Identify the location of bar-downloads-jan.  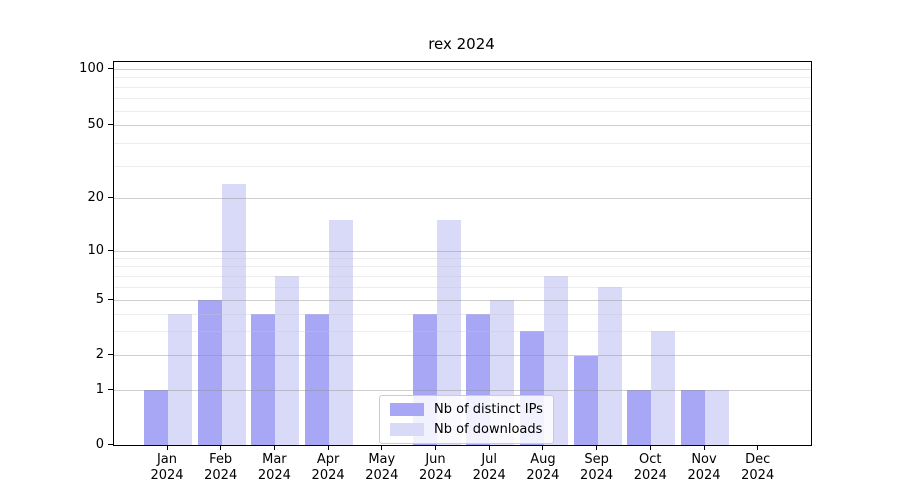
(180, 379).